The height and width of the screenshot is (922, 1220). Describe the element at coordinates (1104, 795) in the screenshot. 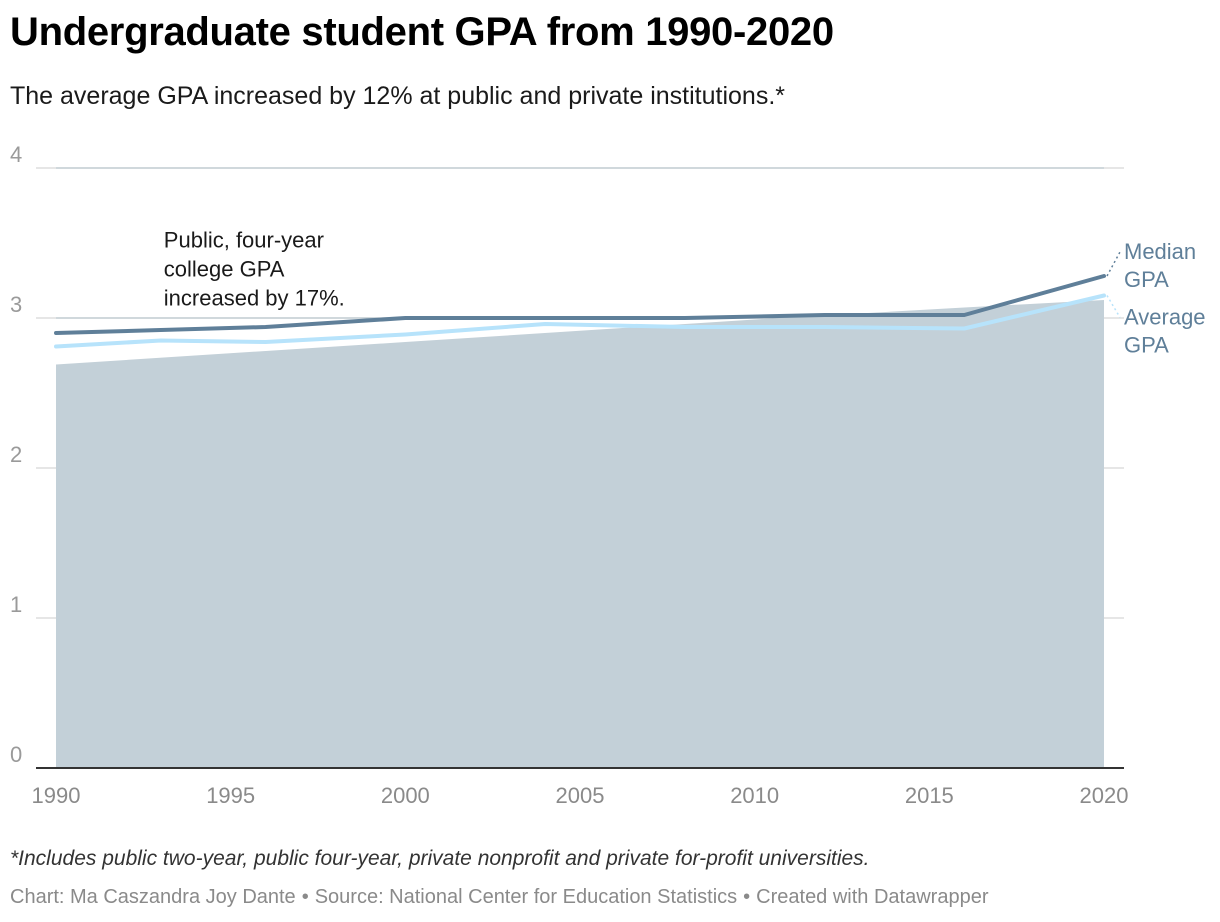

I see `x-tick-label: 2020` at that location.